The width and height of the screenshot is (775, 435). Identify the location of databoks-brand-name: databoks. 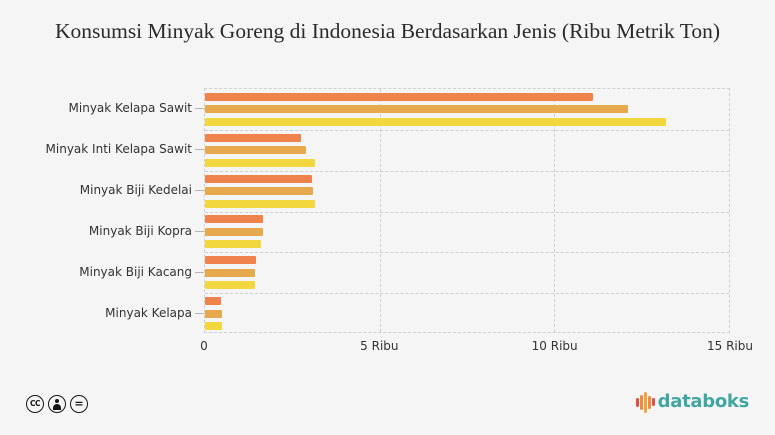
(703, 401).